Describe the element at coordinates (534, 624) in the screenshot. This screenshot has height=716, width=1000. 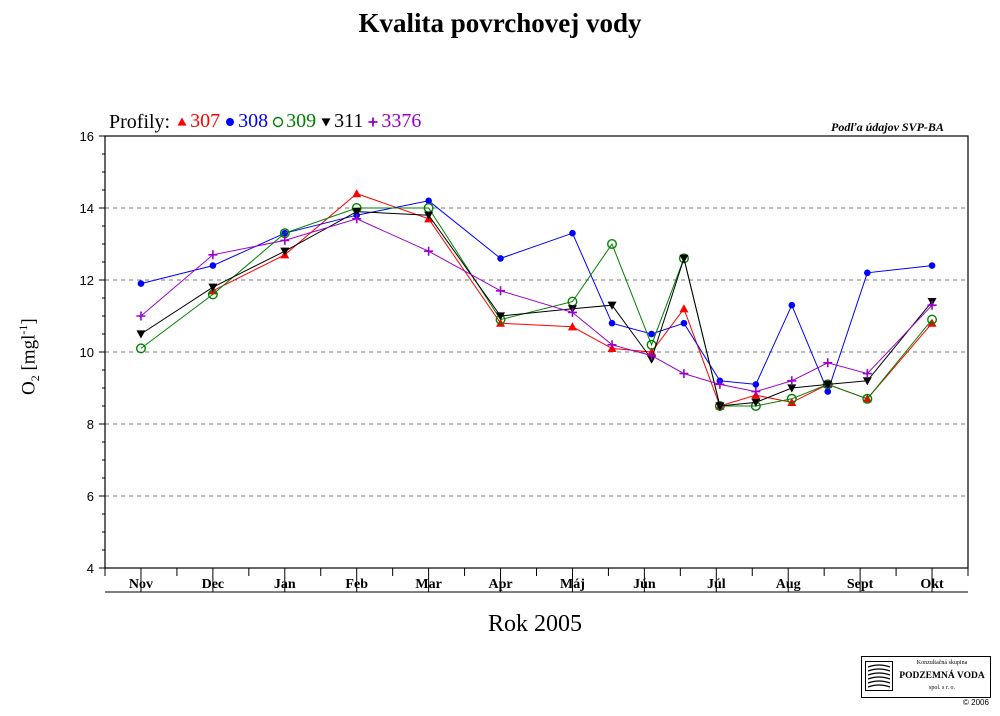
I see `x-axis-label: Rok 2005` at that location.